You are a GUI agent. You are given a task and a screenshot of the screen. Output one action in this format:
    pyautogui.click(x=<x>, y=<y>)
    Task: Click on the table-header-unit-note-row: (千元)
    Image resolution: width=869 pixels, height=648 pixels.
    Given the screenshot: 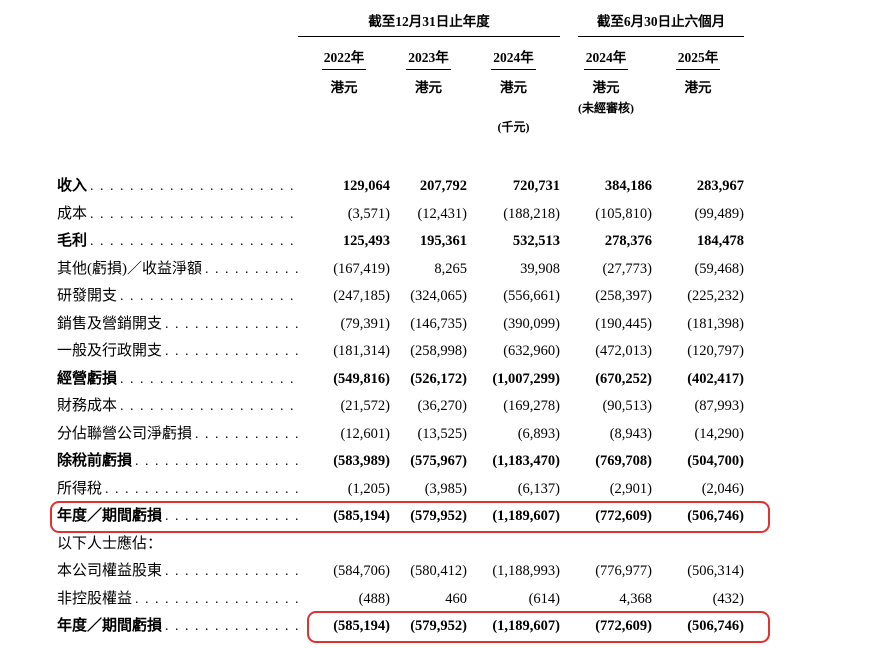 What is the action you would take?
    pyautogui.click(x=400, y=126)
    